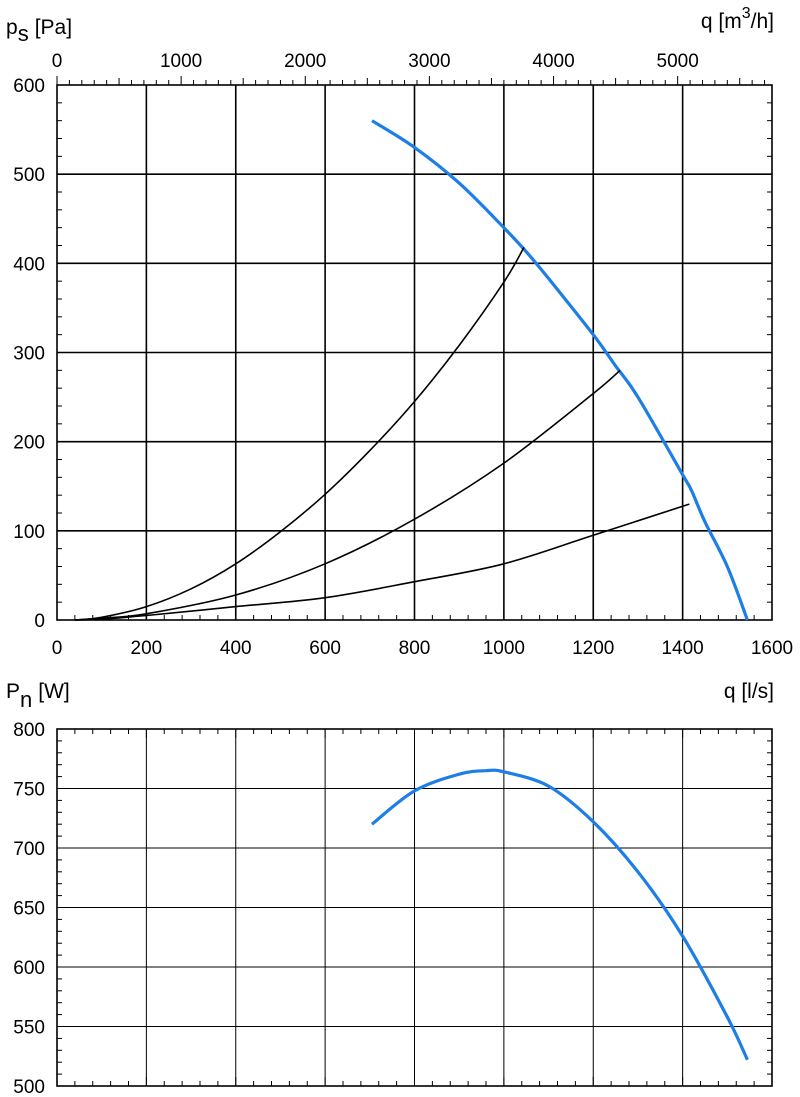 Image resolution: width=800 pixels, height=1097 pixels. Describe the element at coordinates (181, 61) in the screenshot. I see `x2-tick-label: 1000` at that location.